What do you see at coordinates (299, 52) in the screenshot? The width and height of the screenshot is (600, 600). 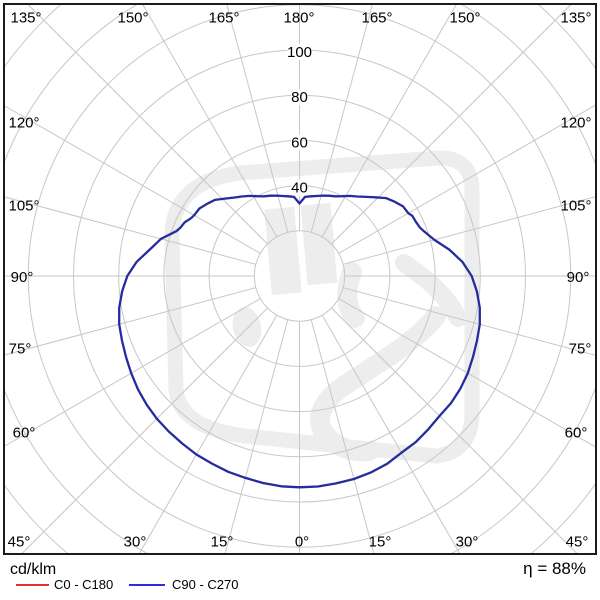 I see `svg-text: 100` at bounding box center [299, 52].